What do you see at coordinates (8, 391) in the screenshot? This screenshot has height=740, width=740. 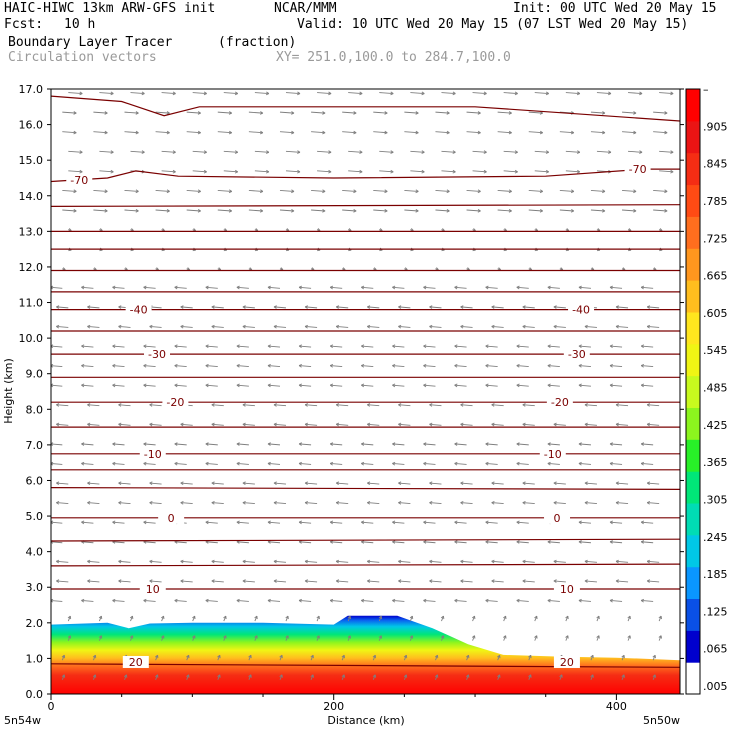 I see `y-axis-title: Height (km)` at bounding box center [8, 391].